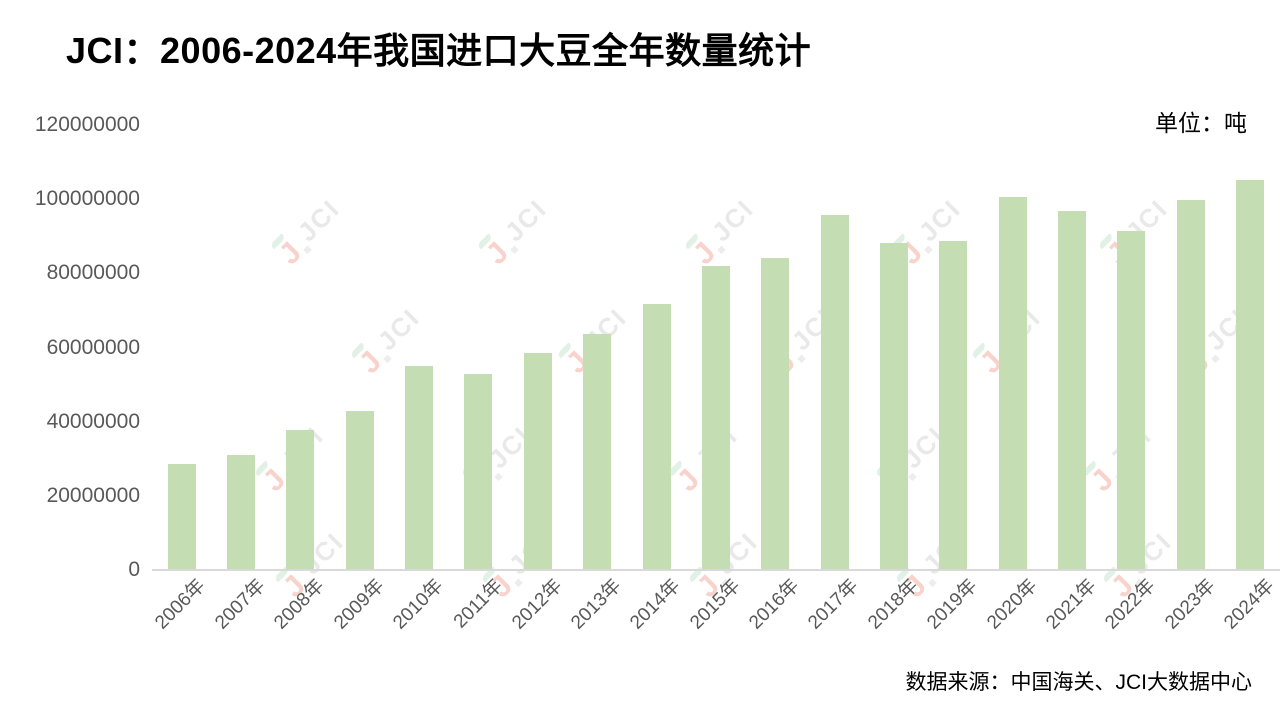 This screenshot has width=1287, height=727. Describe the element at coordinates (93, 273) in the screenshot. I see `y-axis-tick-label: 80000000` at that location.